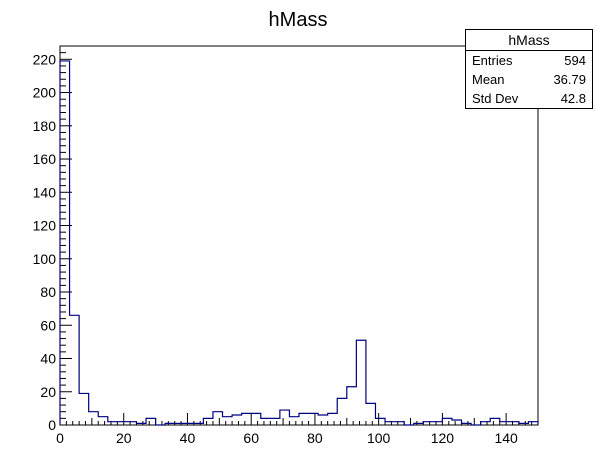  I want to click on x-axis: 0 20 40 60 80 100 120 140, so click(297, 429).